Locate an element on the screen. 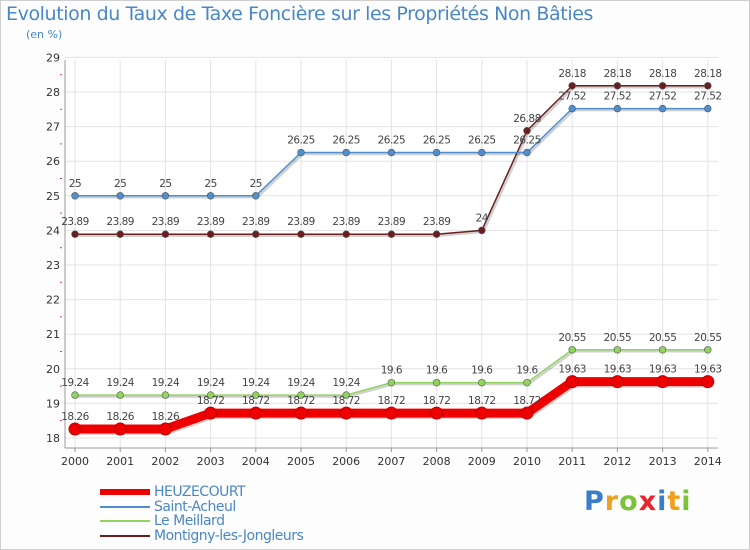  x-tick-label: 2000 is located at coordinates (75, 461).